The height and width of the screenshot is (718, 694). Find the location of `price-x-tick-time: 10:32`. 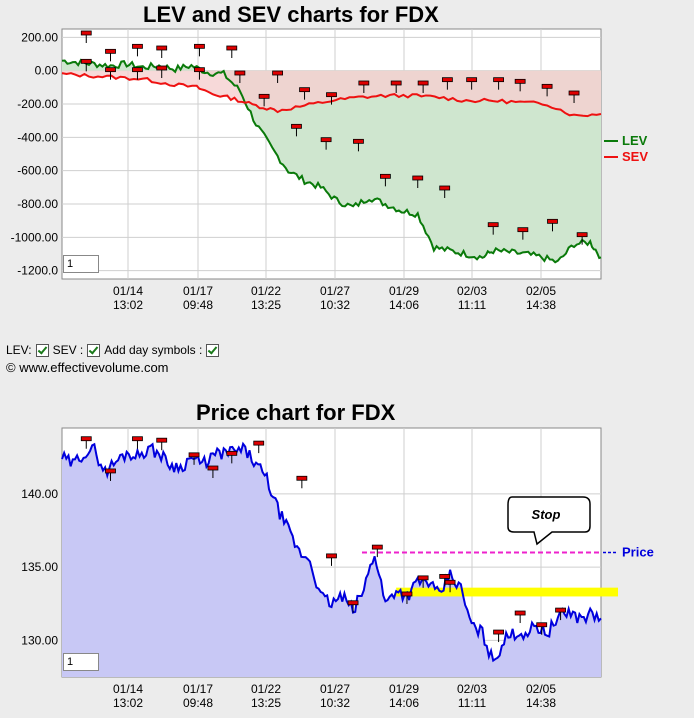

price-x-tick-time: 10:32 is located at coordinates (335, 703).